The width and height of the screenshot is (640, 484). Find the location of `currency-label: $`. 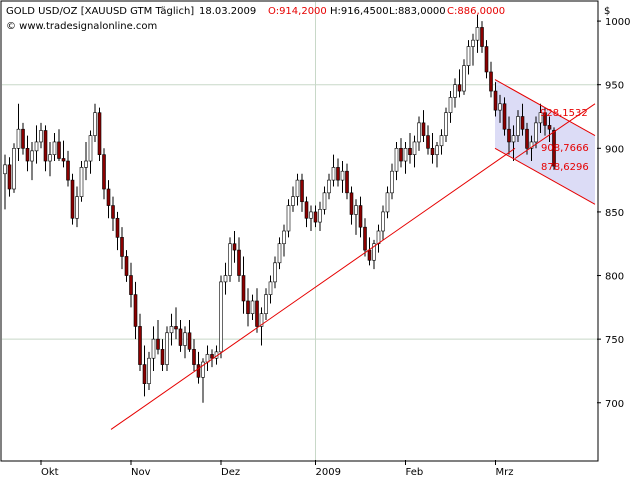

currency-label: $ is located at coordinates (607, 11).